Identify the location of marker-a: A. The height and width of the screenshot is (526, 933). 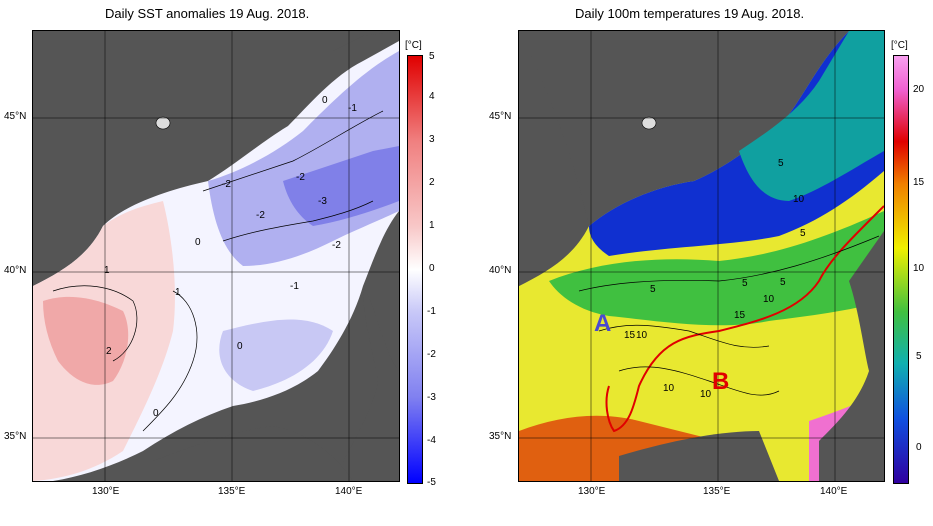
(603, 323).